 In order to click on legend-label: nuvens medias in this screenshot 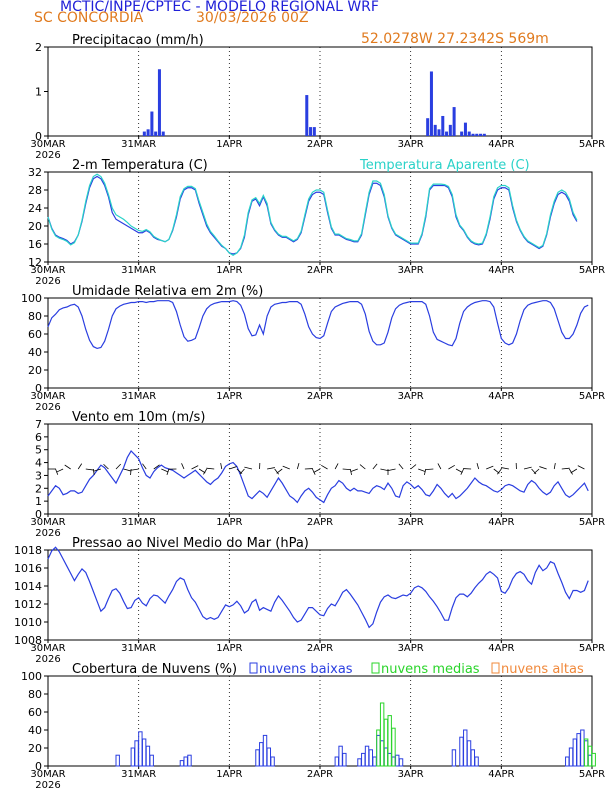, I will do `click(430, 669)`.